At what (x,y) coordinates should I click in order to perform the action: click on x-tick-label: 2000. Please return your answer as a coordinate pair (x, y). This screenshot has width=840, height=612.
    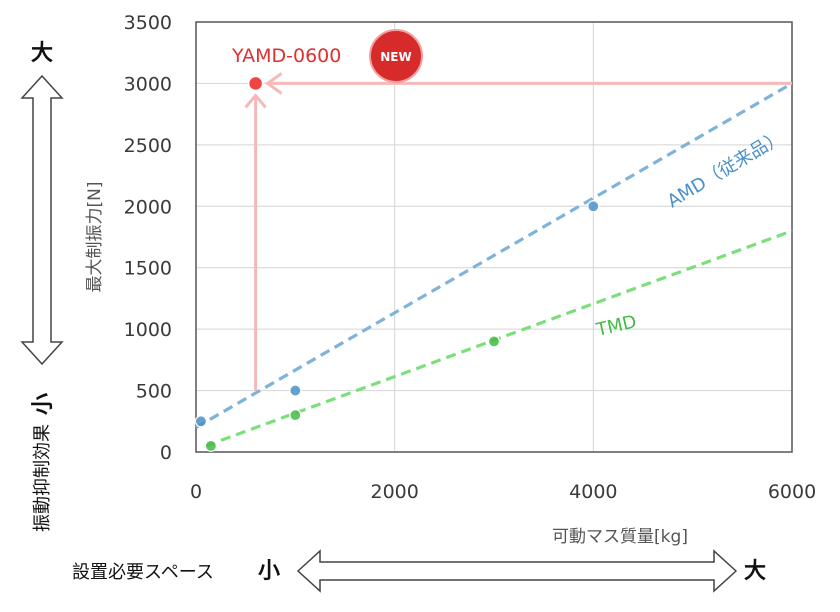
    Looking at the image, I should click on (394, 492).